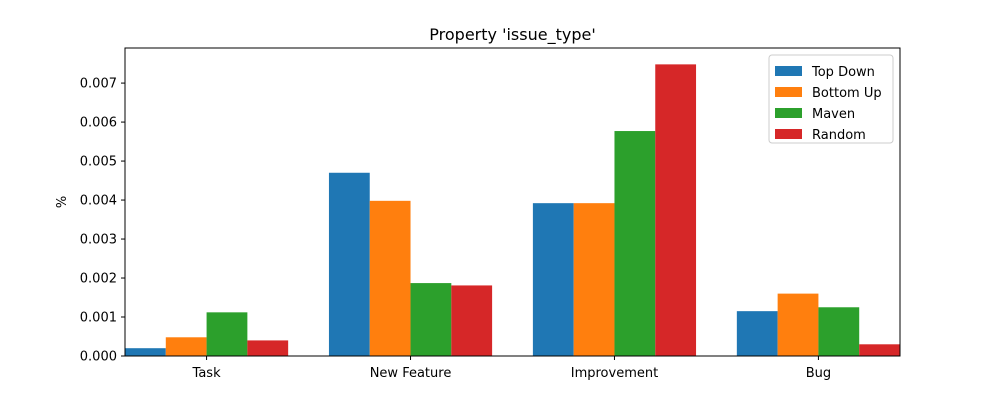 The width and height of the screenshot is (1000, 400). Describe the element at coordinates (594, 279) in the screenshot. I see `bar-bottom-up-improvement` at that location.